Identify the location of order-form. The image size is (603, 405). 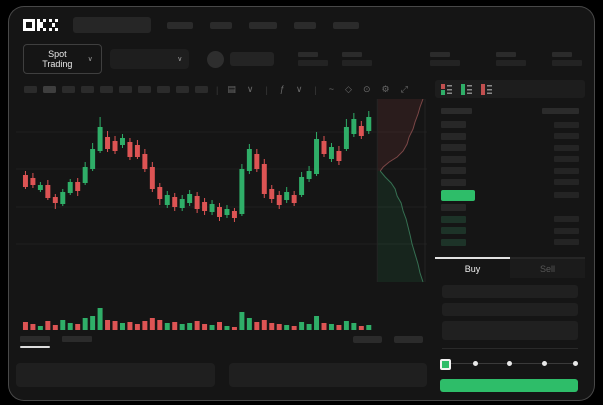
(510, 313).